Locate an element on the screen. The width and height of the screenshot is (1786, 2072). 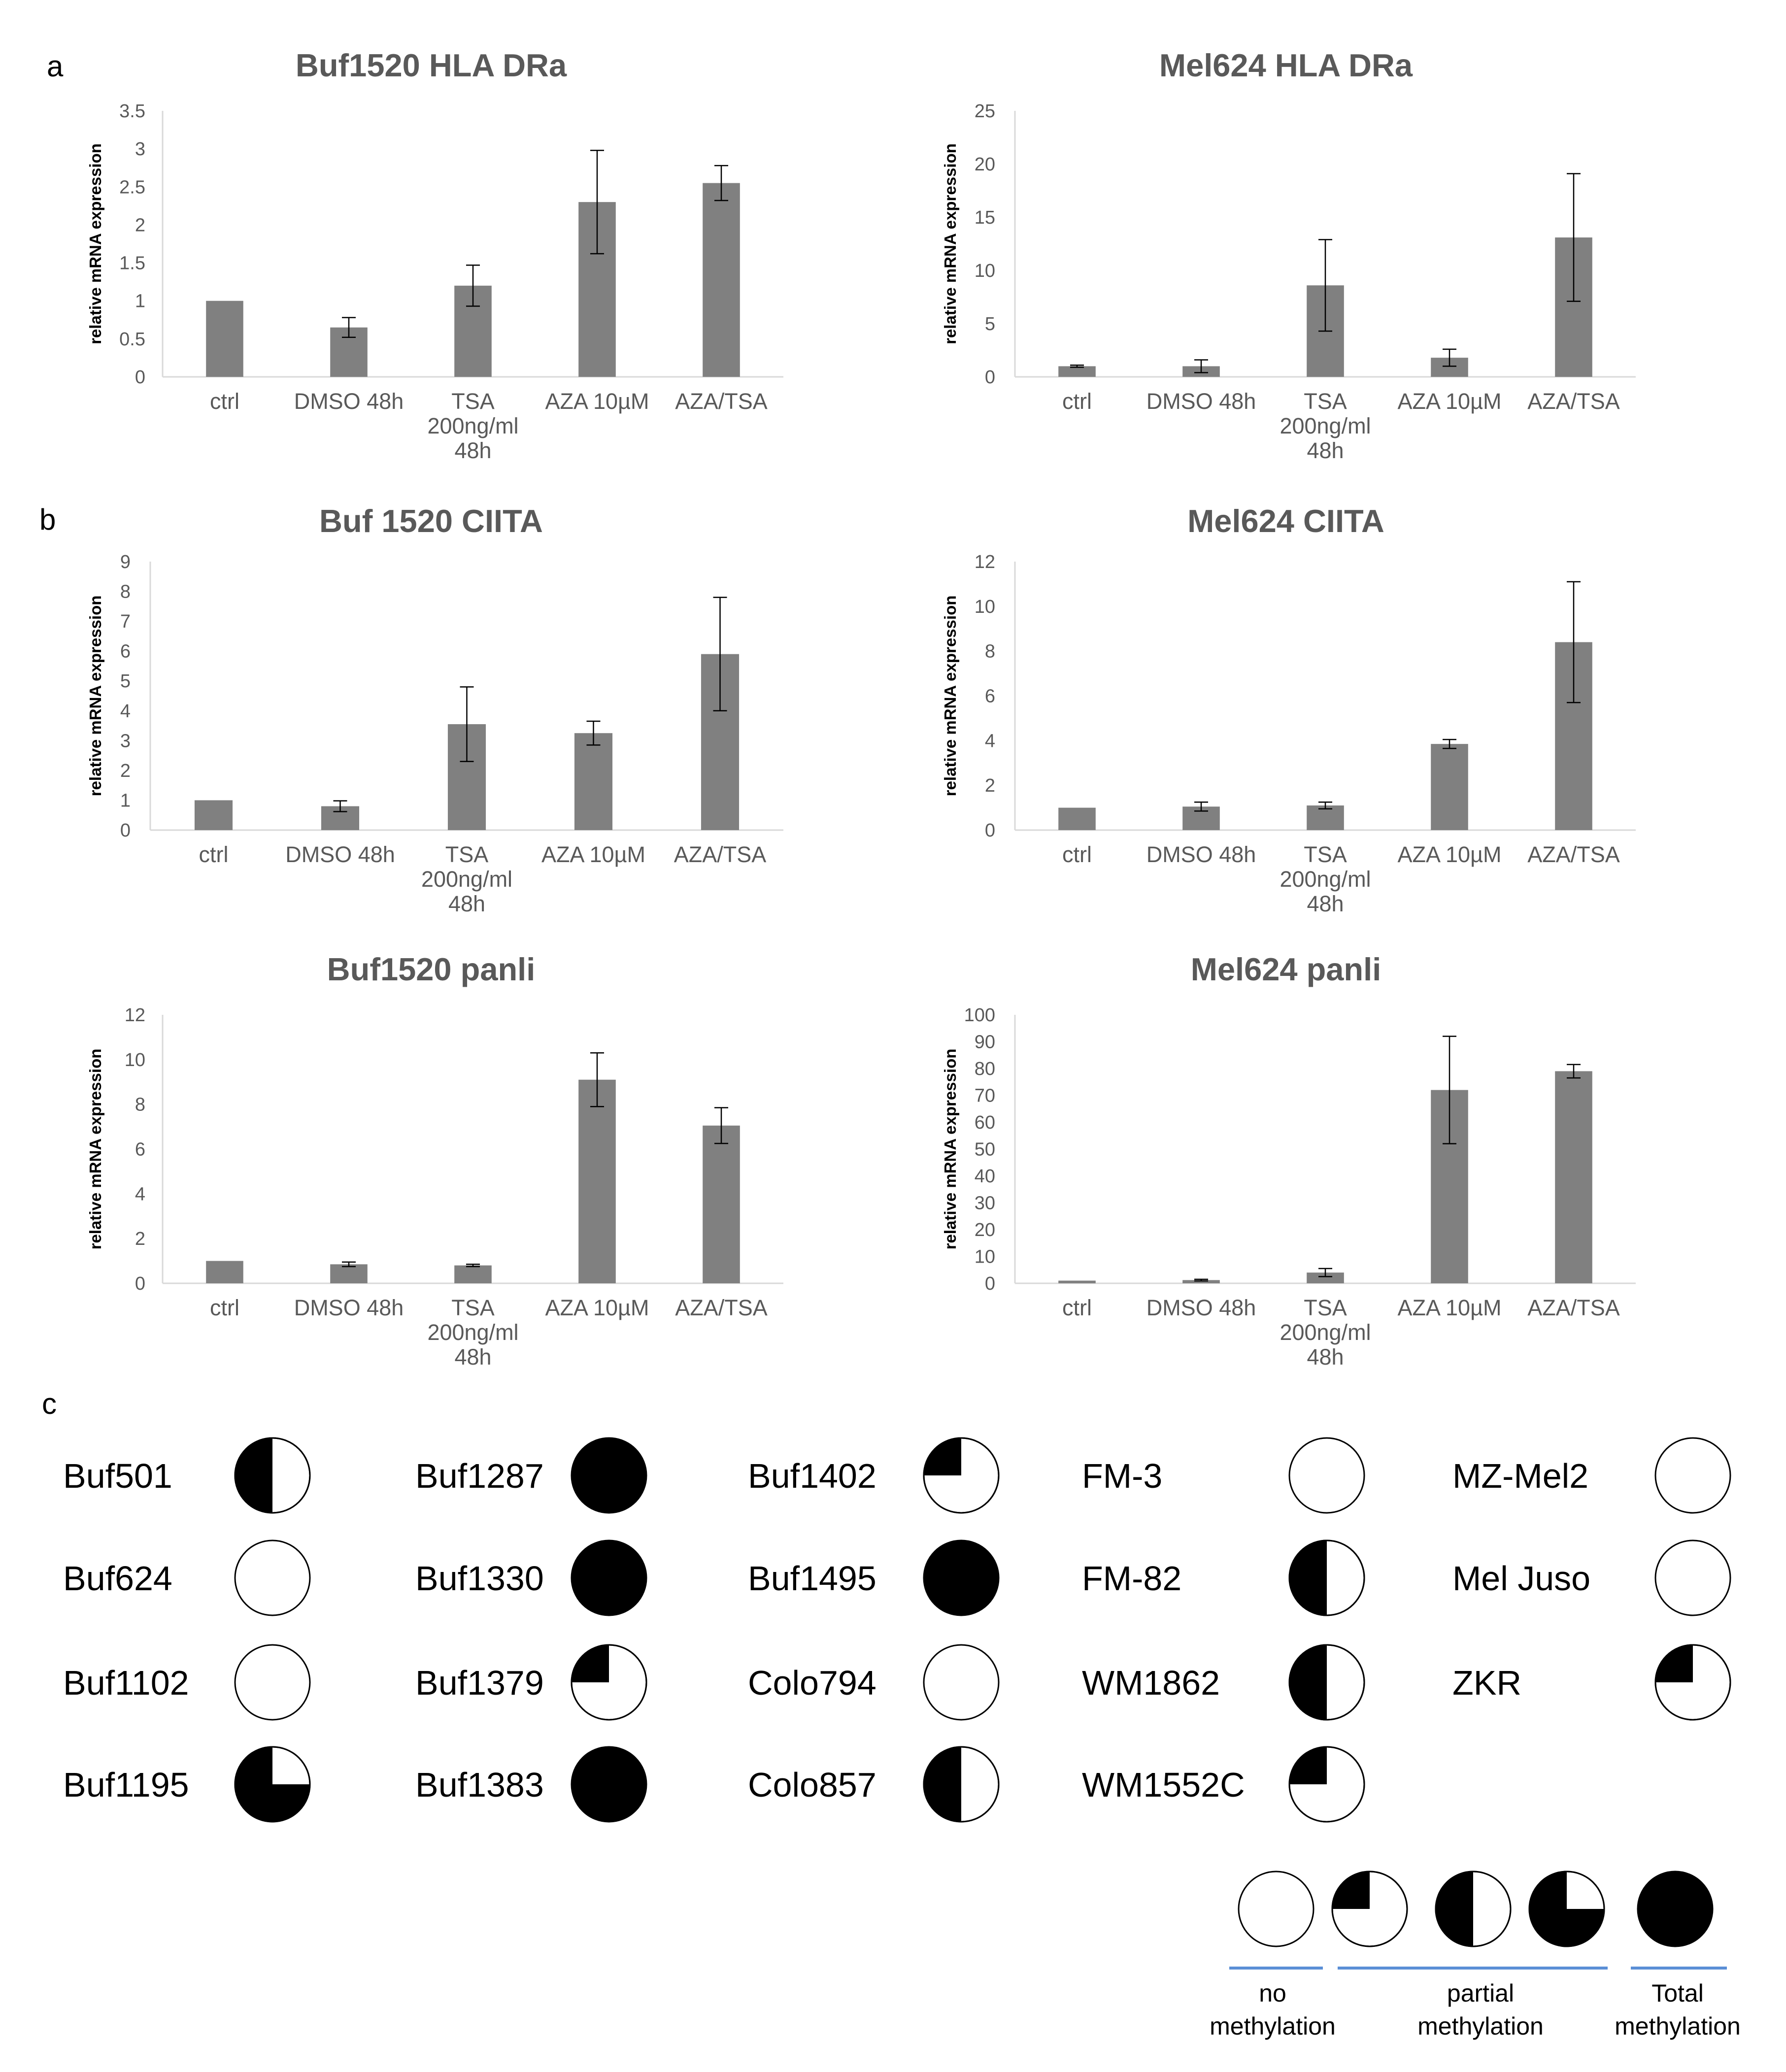
cell-line-buf1330: Buf1330 is located at coordinates (531, 1578).